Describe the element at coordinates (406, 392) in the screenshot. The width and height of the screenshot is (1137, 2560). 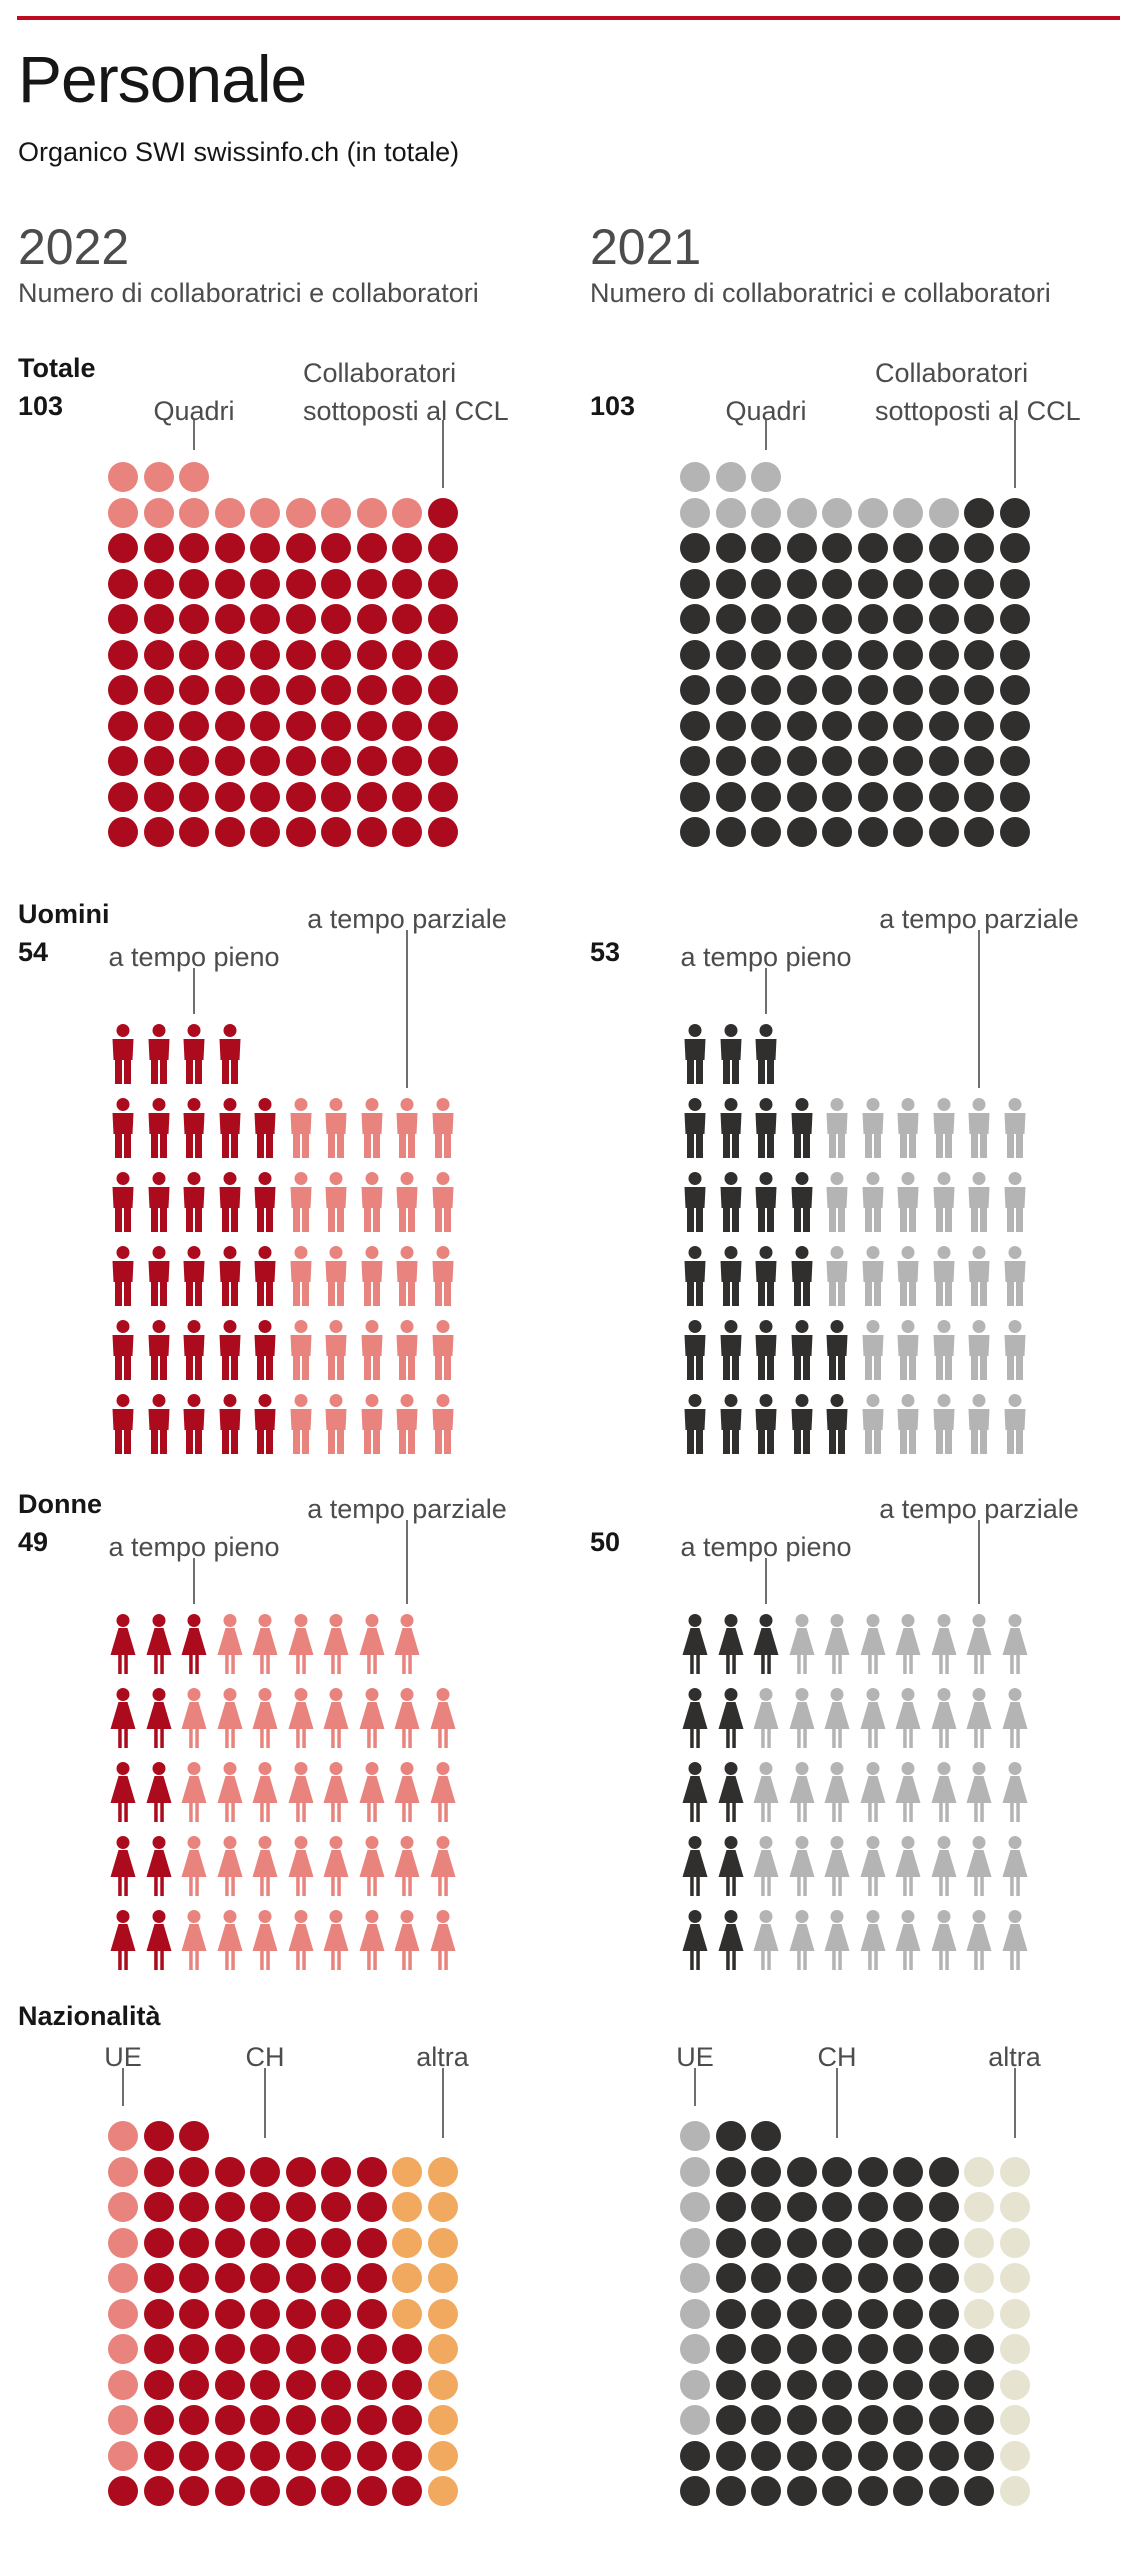
I see `annotation-label: Collaboratori sottoposti al CCL` at that location.